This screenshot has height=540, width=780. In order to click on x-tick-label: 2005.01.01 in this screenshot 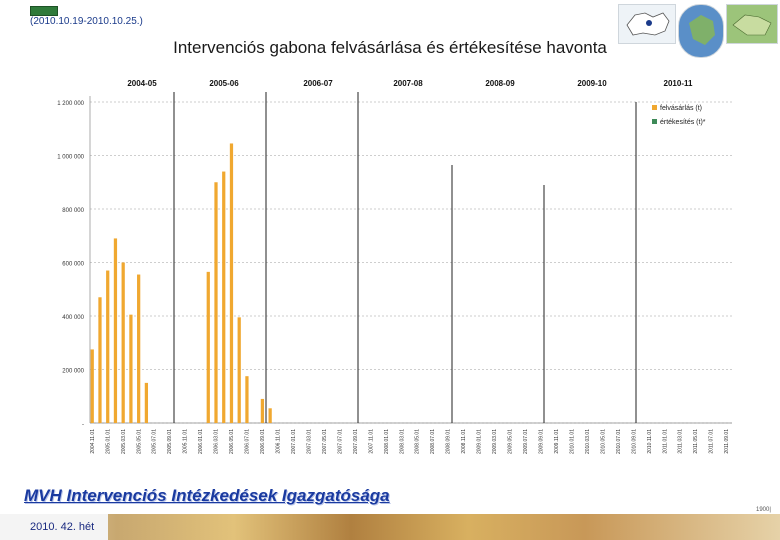, I will do `click(108, 441)`.